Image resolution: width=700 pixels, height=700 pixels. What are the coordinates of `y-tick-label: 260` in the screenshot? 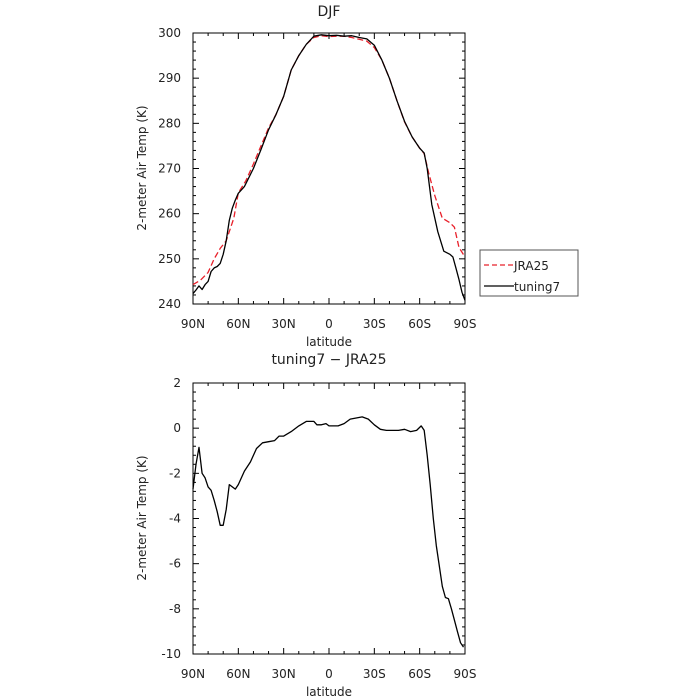 It's located at (169, 214).